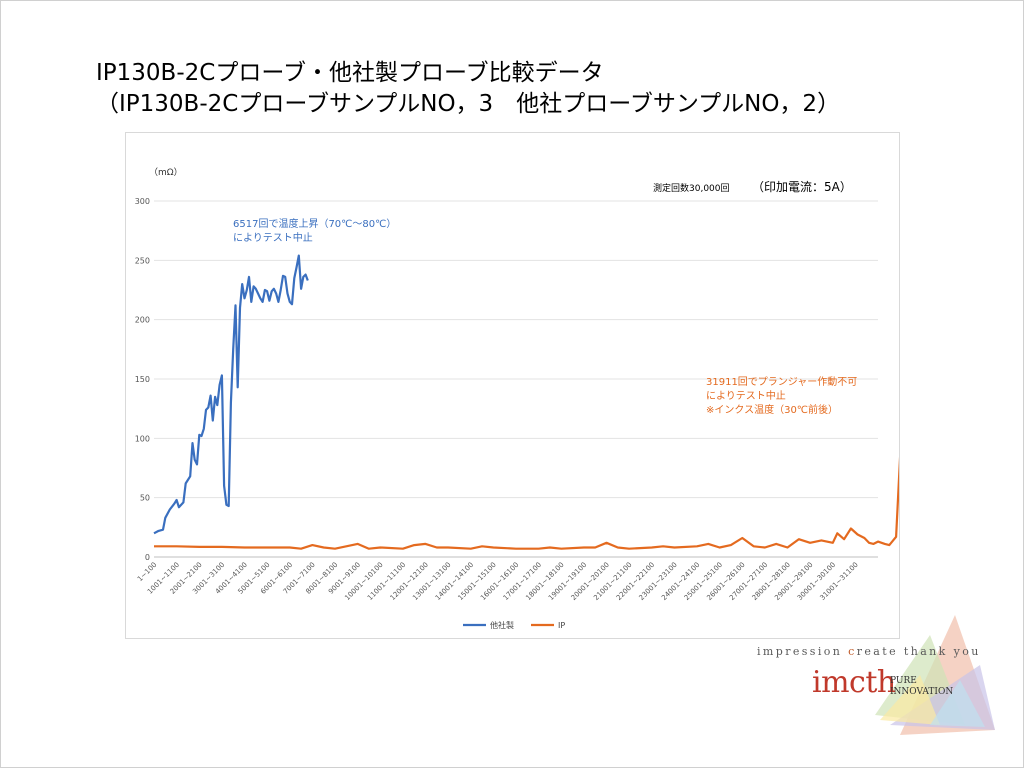 The height and width of the screenshot is (769, 1024). What do you see at coordinates (147, 557) in the screenshot?
I see `y-tick-label: 0` at bounding box center [147, 557].